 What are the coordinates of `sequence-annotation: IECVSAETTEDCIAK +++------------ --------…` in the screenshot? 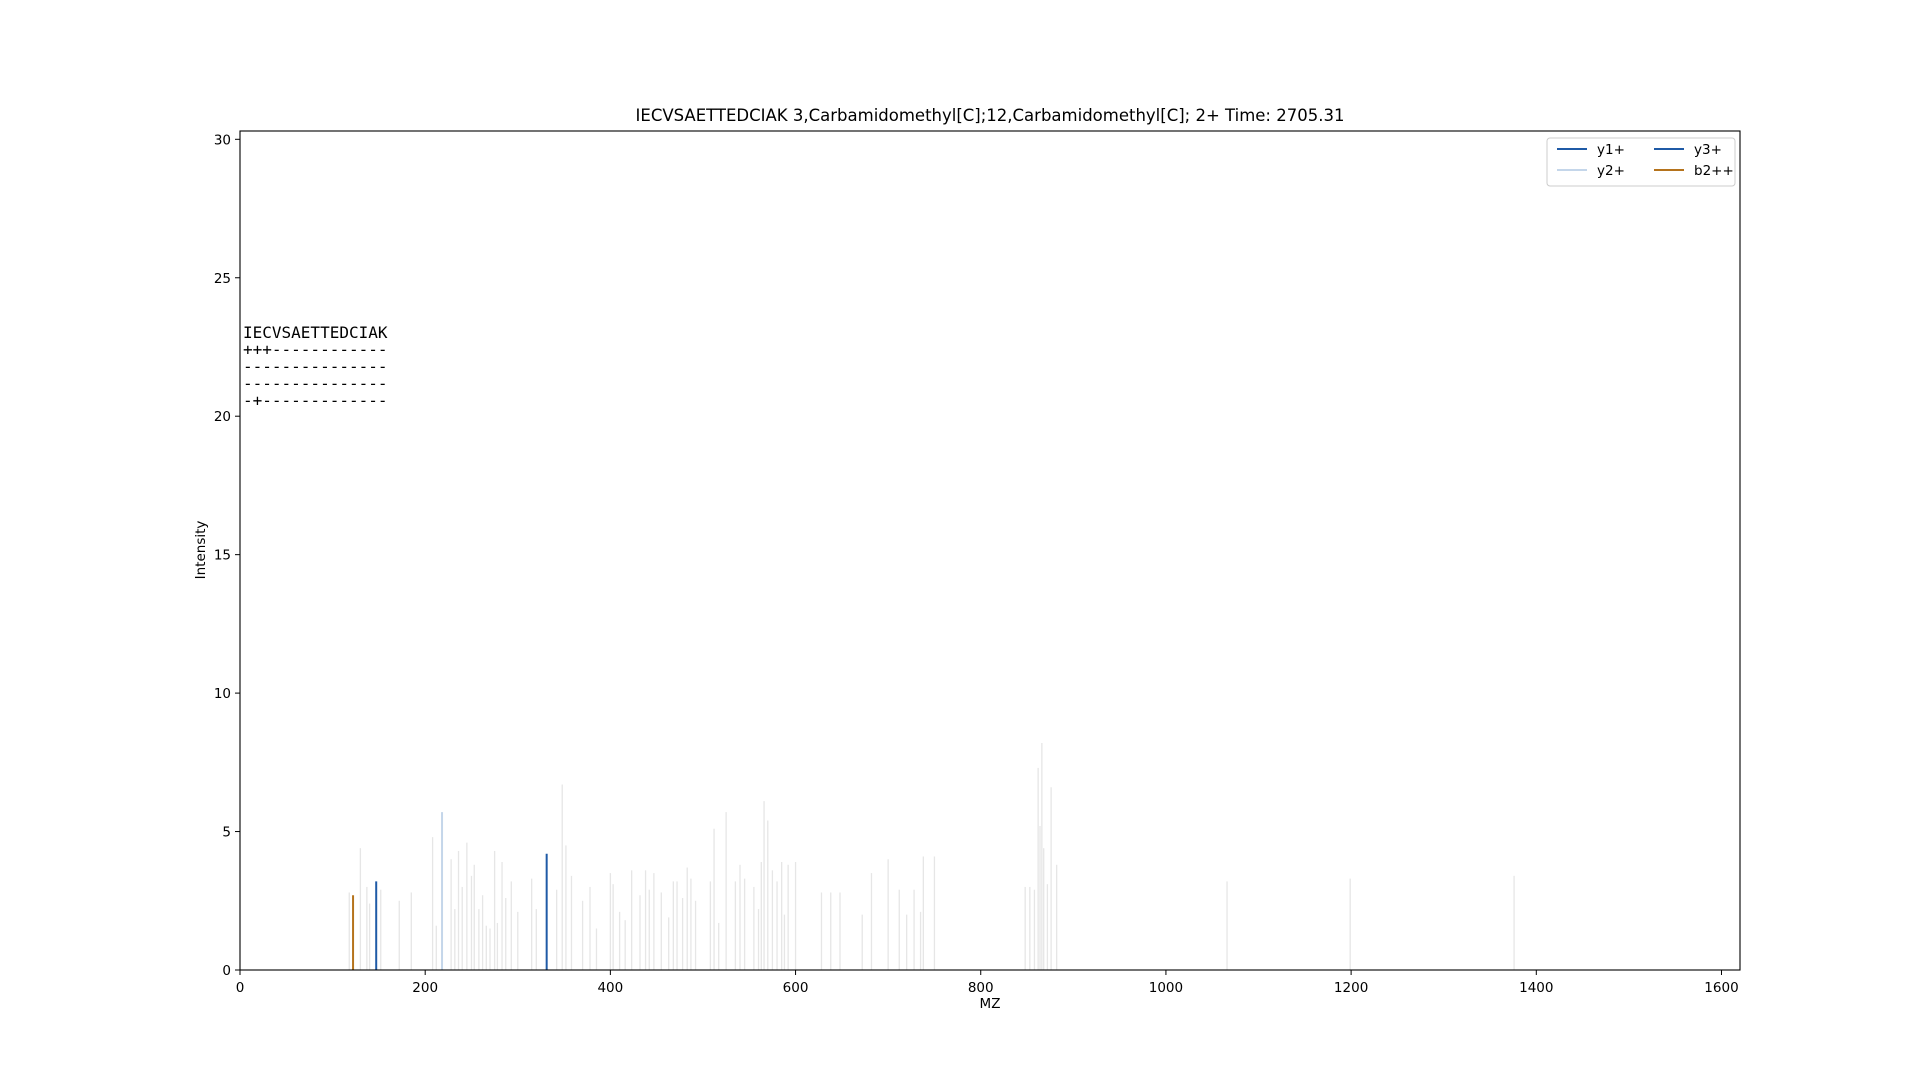 It's located at (315, 366).